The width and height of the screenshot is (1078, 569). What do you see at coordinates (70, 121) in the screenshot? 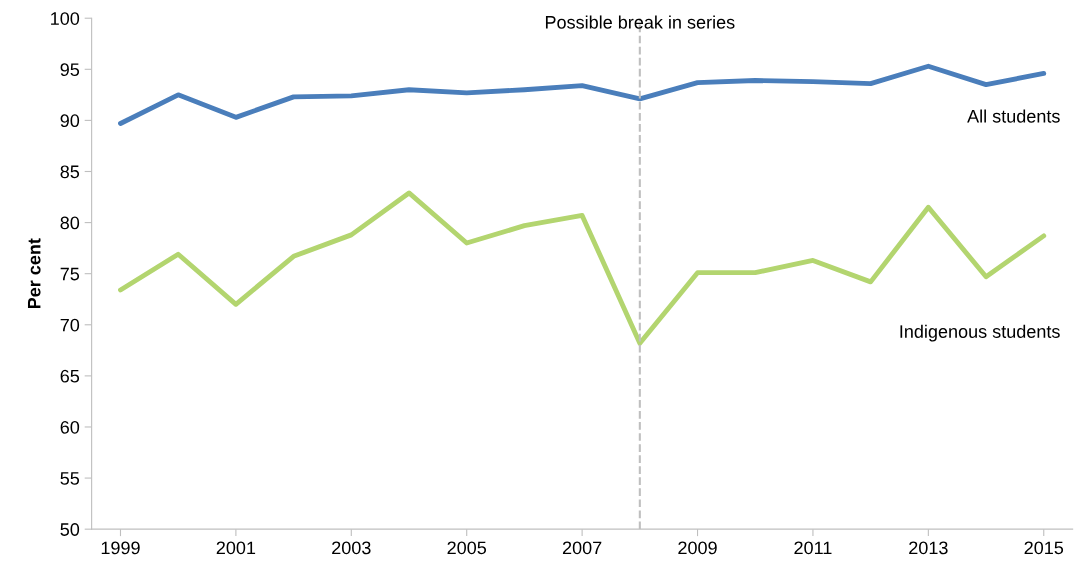
I see `y-tick-label: 90` at bounding box center [70, 121].